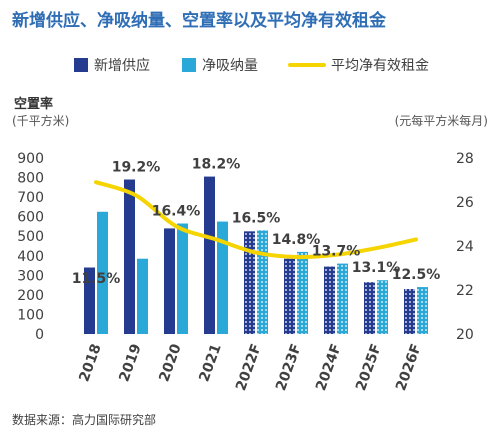 This screenshot has height=437, width=500. Describe the element at coordinates (122, 65) in the screenshot. I see `legend-label-0: 新增供应` at that location.